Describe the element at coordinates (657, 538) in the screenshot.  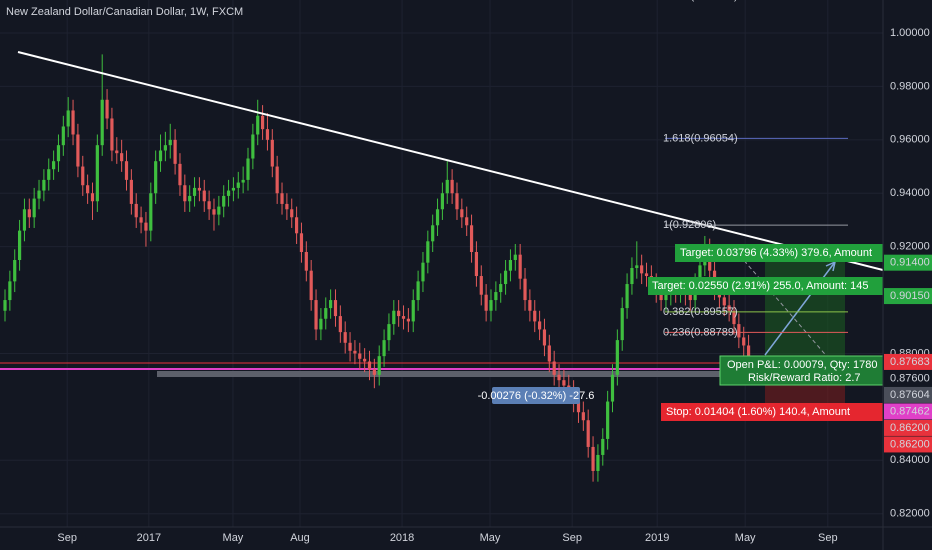
I see `x-tick-label: 2019` at that location.